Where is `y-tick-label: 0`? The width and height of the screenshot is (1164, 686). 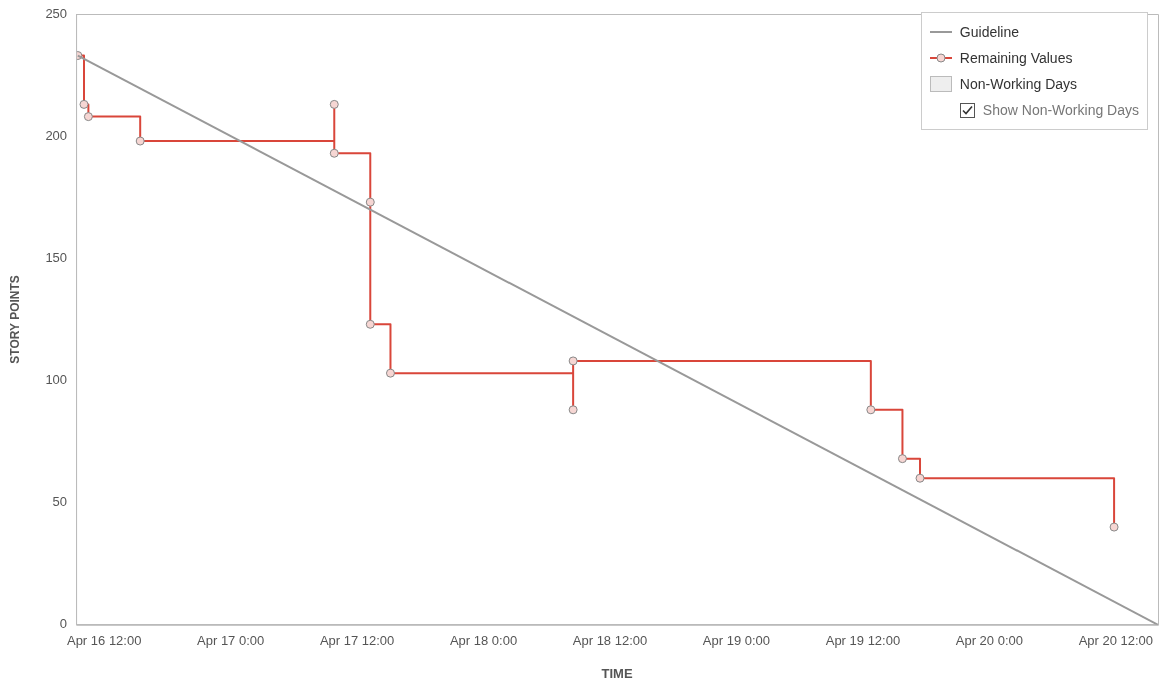 y-tick-label: 0 is located at coordinates (63, 624).